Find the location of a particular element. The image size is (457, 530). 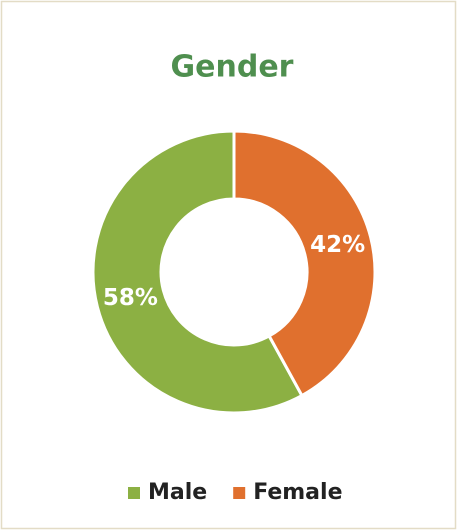

legend-label: Male is located at coordinates (177, 492).